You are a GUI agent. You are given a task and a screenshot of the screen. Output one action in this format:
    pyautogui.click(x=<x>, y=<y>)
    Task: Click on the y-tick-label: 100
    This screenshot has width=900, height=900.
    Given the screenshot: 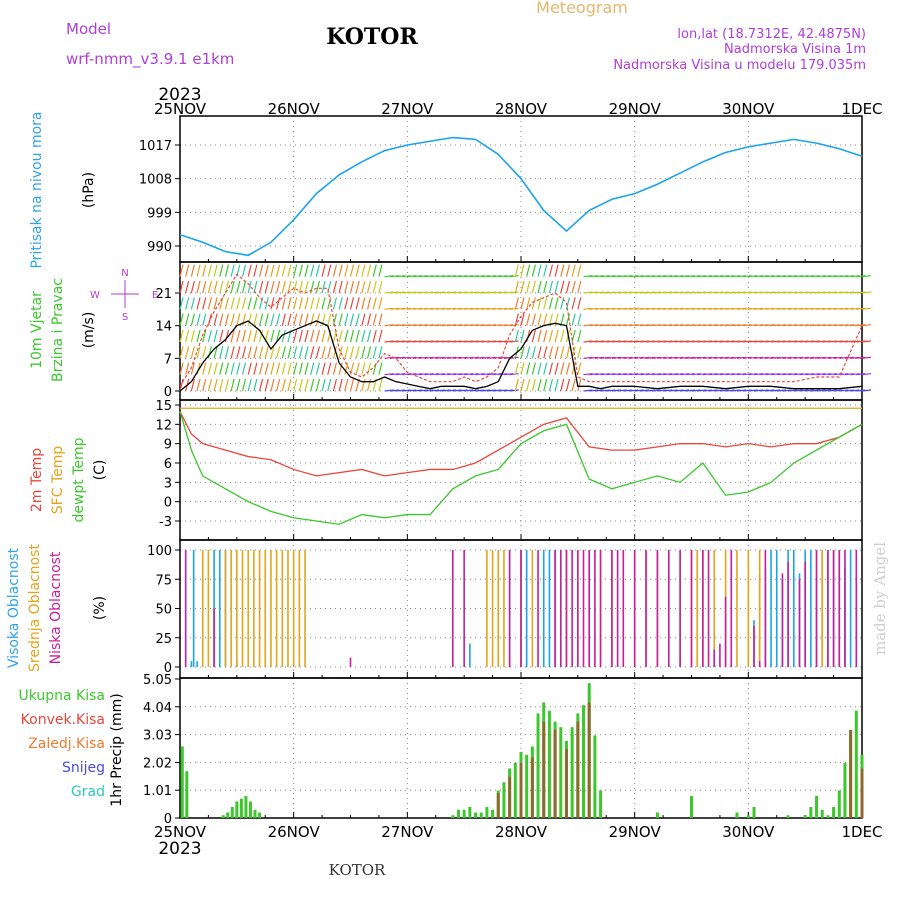 What is the action you would take?
    pyautogui.click(x=159, y=551)
    